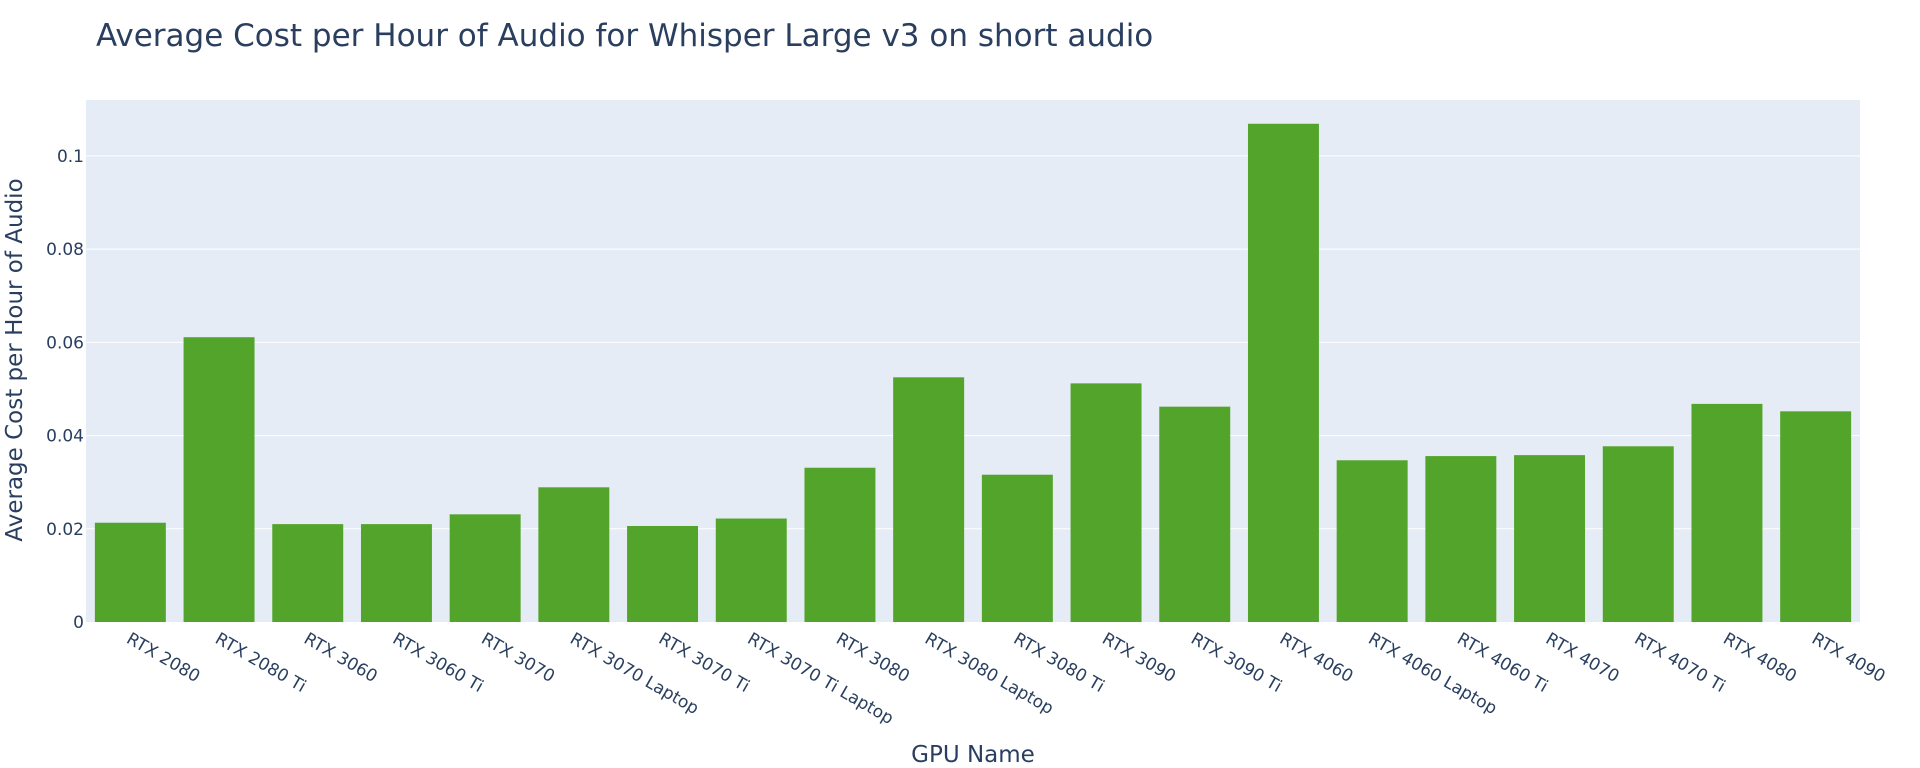 This screenshot has width=1920, height=768. I want to click on x-tick-label: RTX 3060 Ti, so click(438, 663).